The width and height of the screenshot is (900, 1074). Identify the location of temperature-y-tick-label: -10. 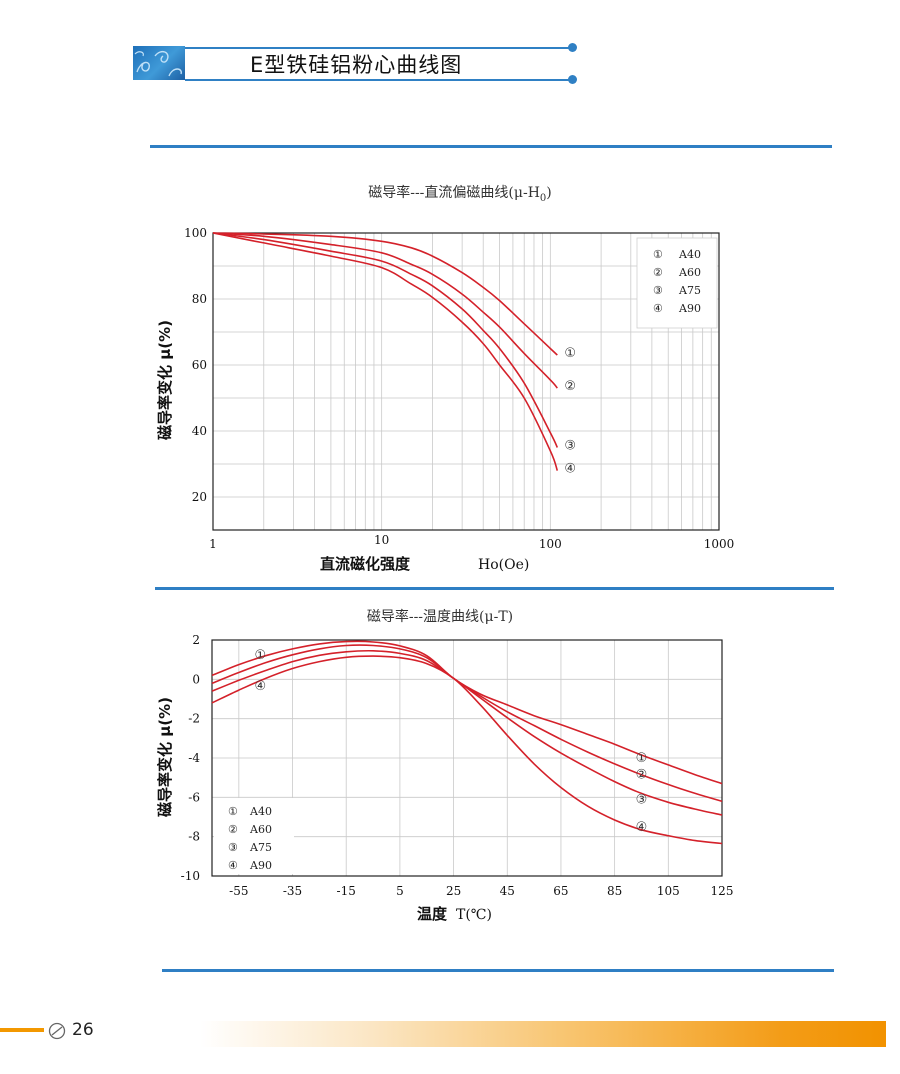
(190, 876).